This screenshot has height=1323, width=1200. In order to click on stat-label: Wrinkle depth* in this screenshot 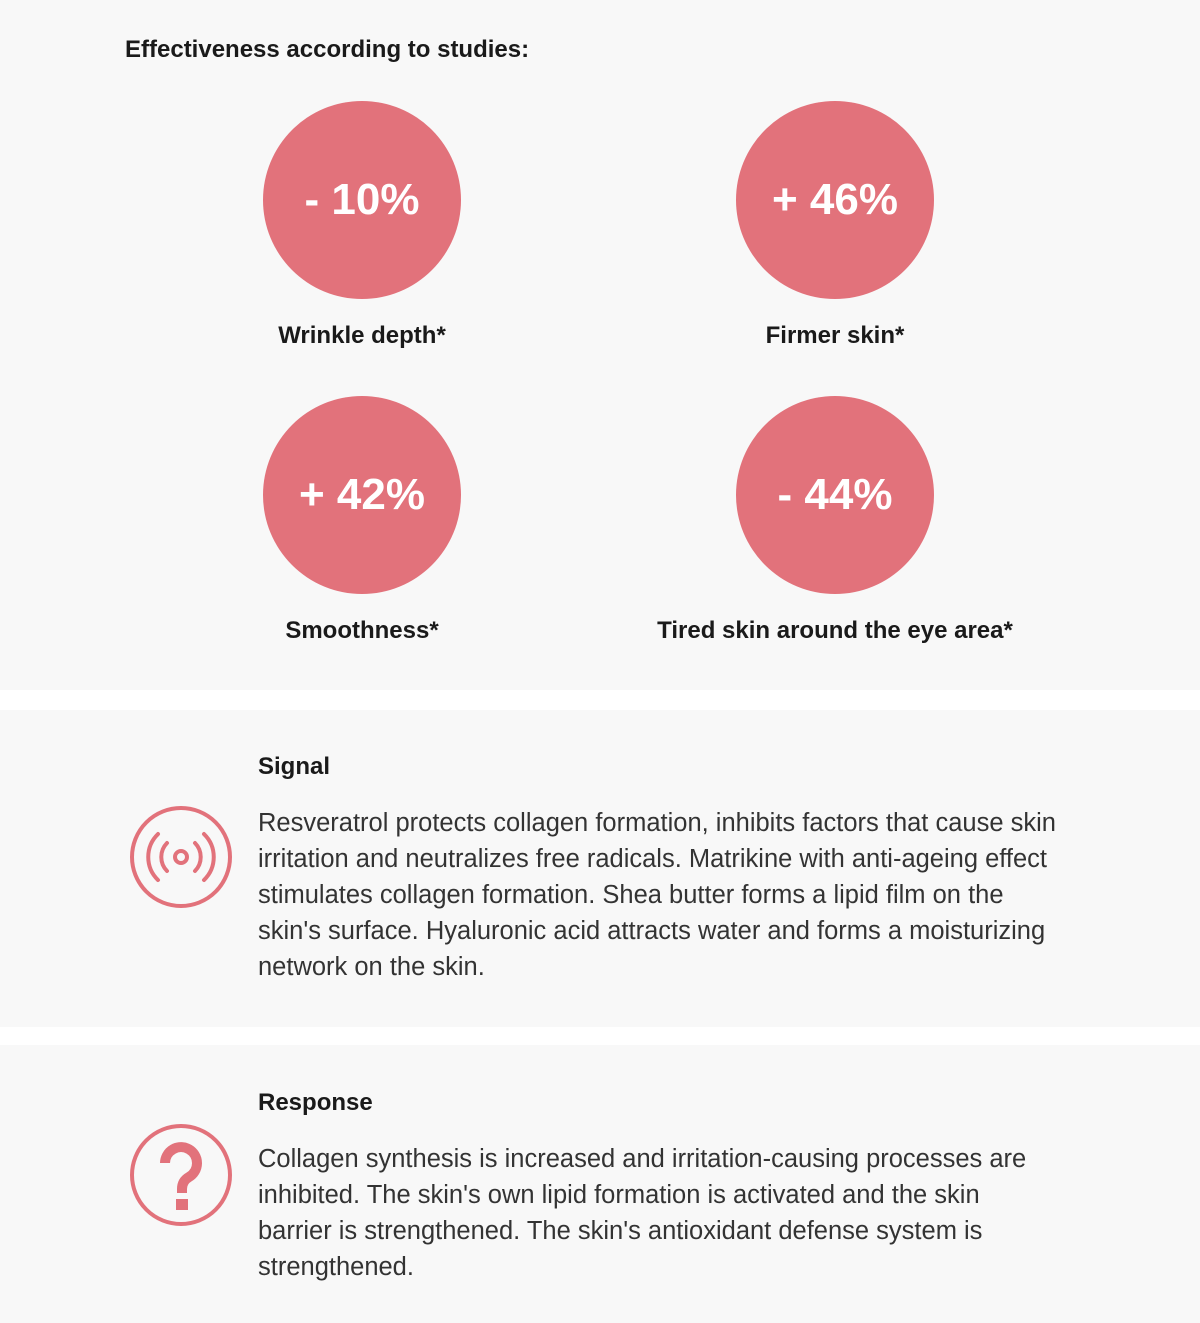, I will do `click(362, 335)`.